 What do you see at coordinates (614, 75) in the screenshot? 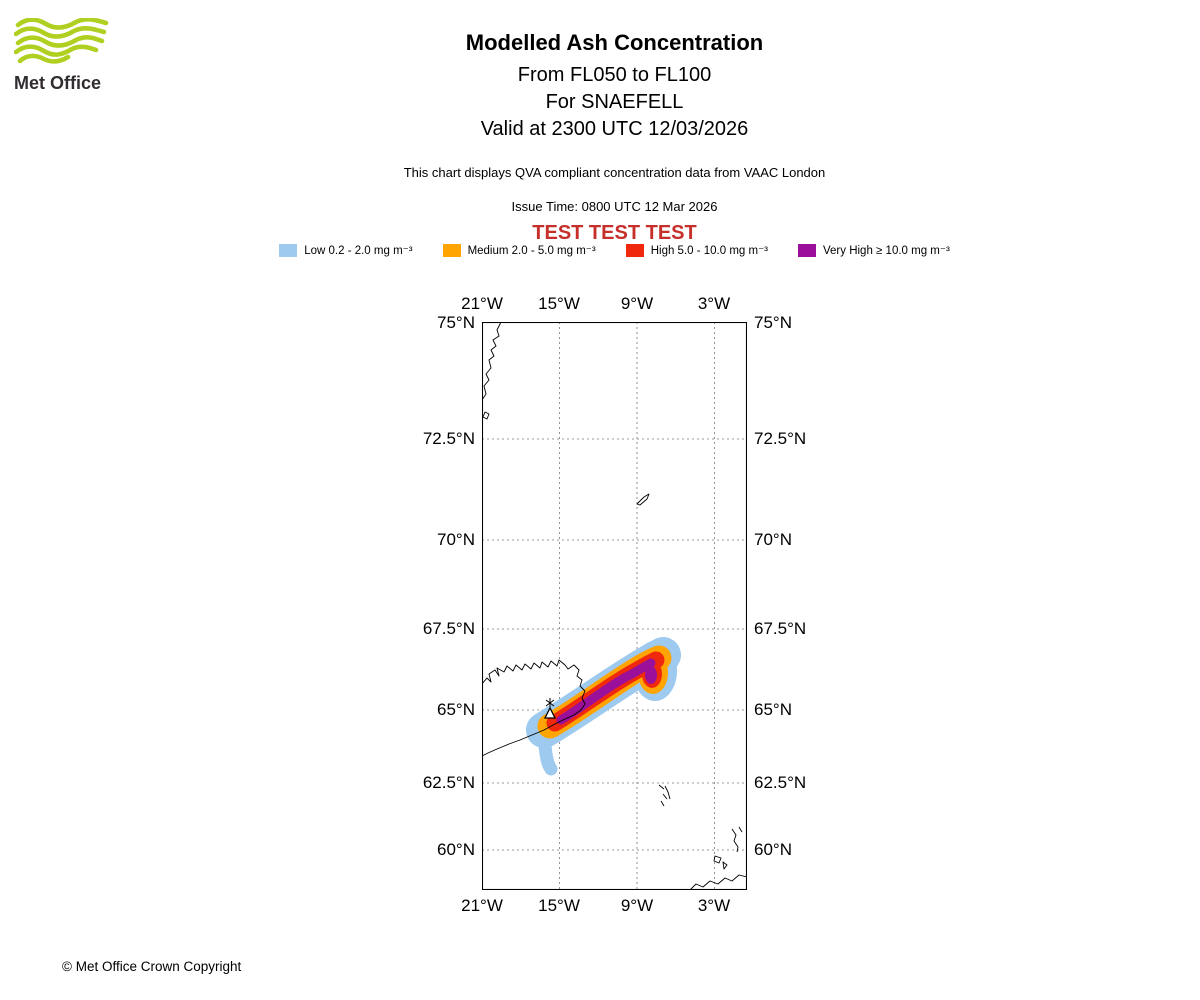
I see `flight-level-range: From FL050 to FL100` at bounding box center [614, 75].